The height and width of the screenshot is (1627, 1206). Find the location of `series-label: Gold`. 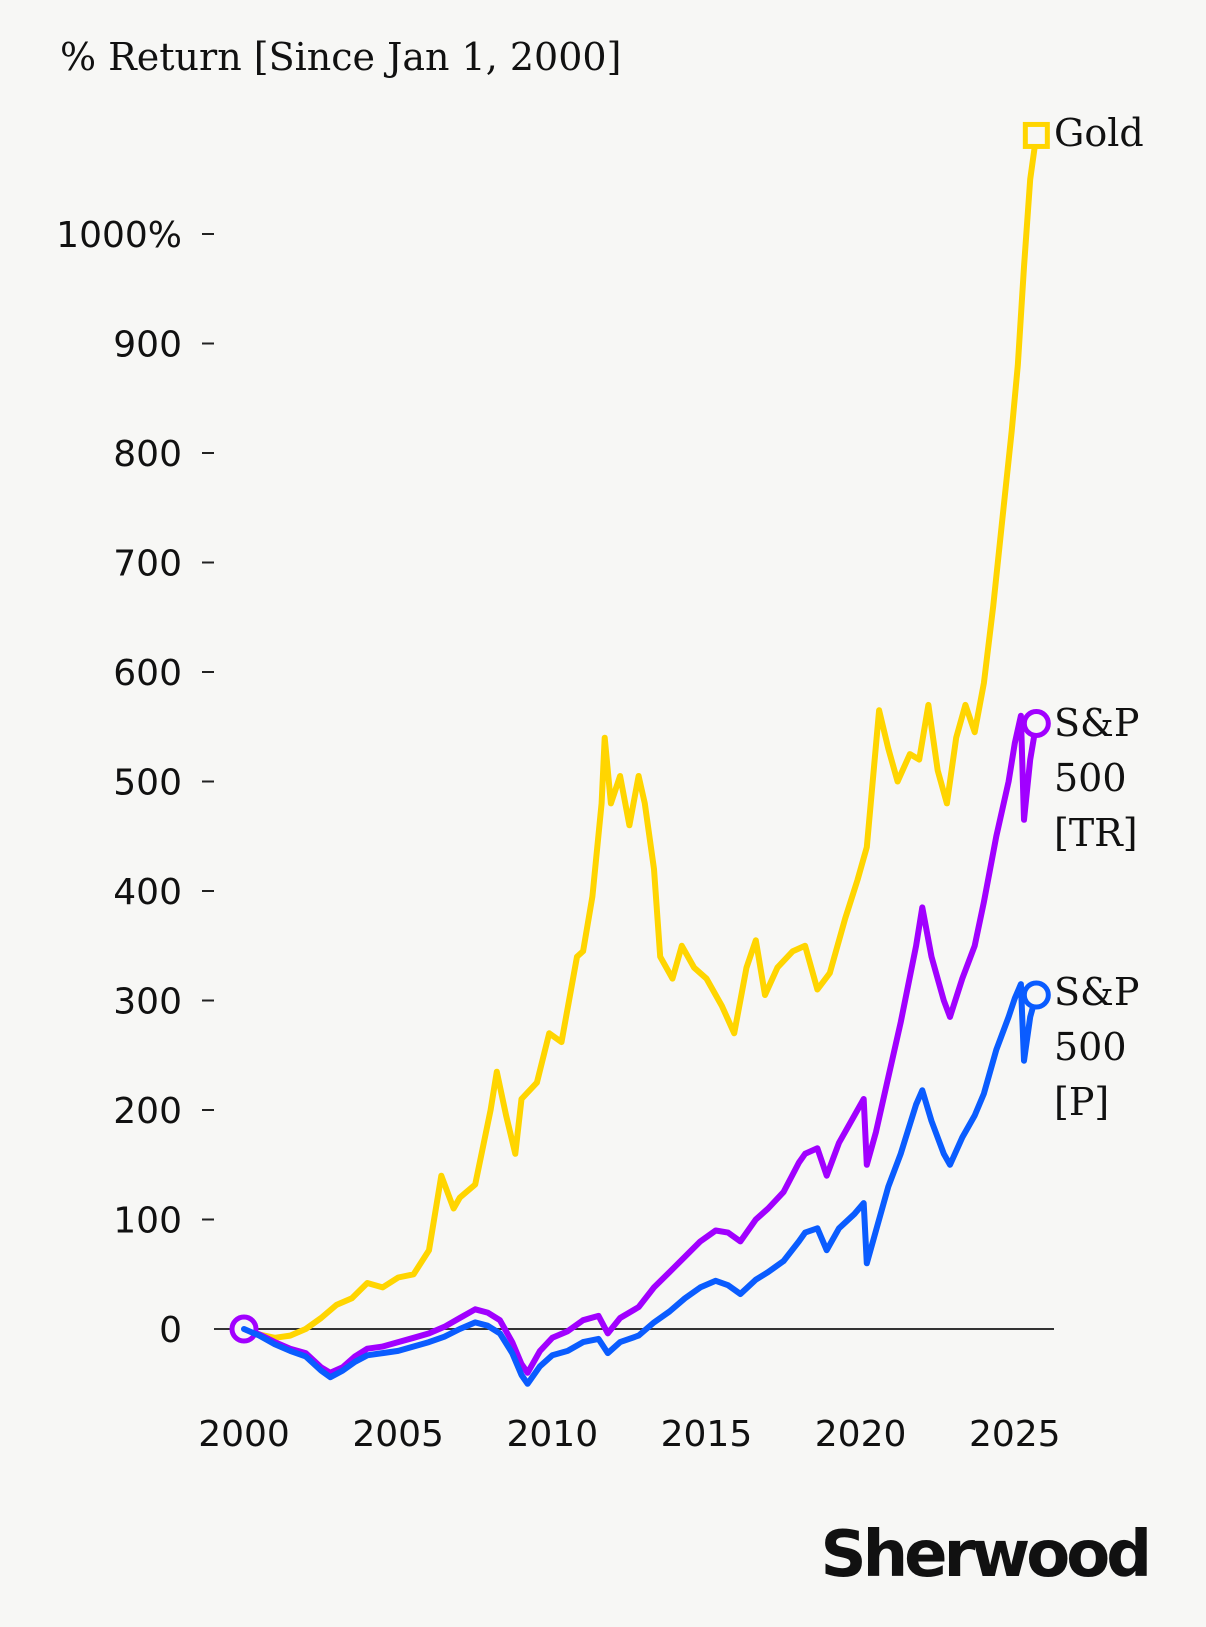

series-label: Gold is located at coordinates (1099, 133).